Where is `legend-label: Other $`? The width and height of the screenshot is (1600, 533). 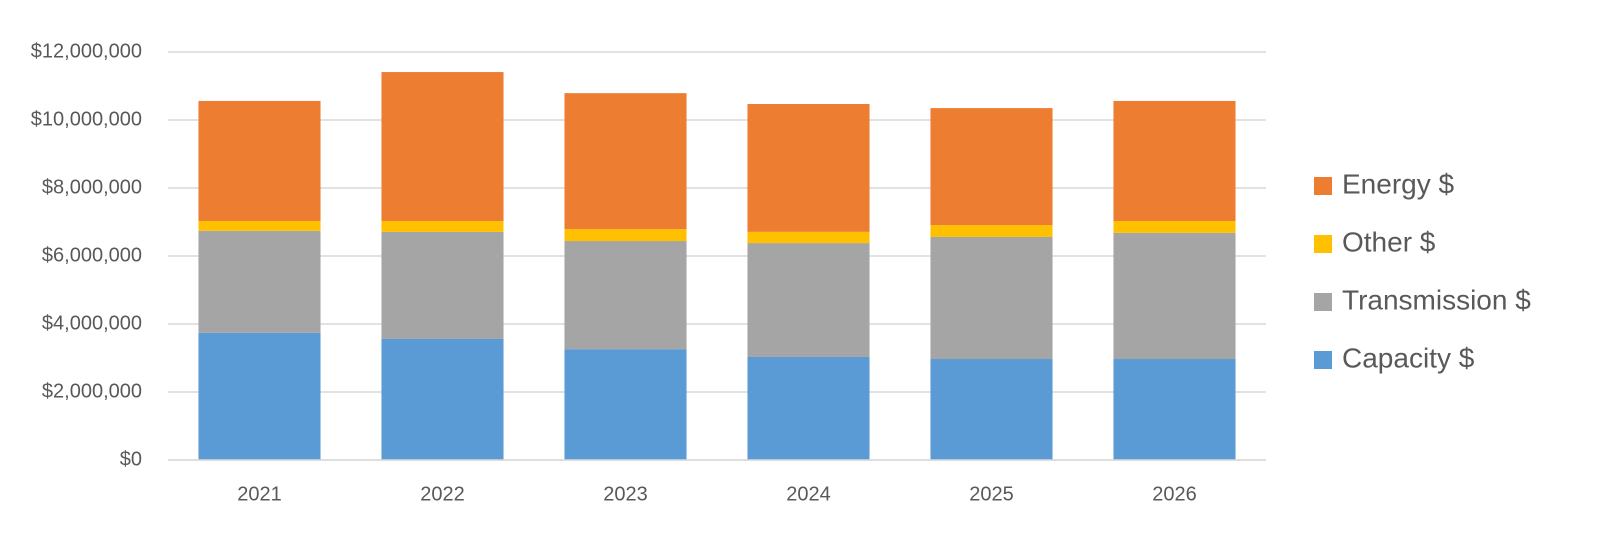
legend-label: Other $ is located at coordinates (1389, 241).